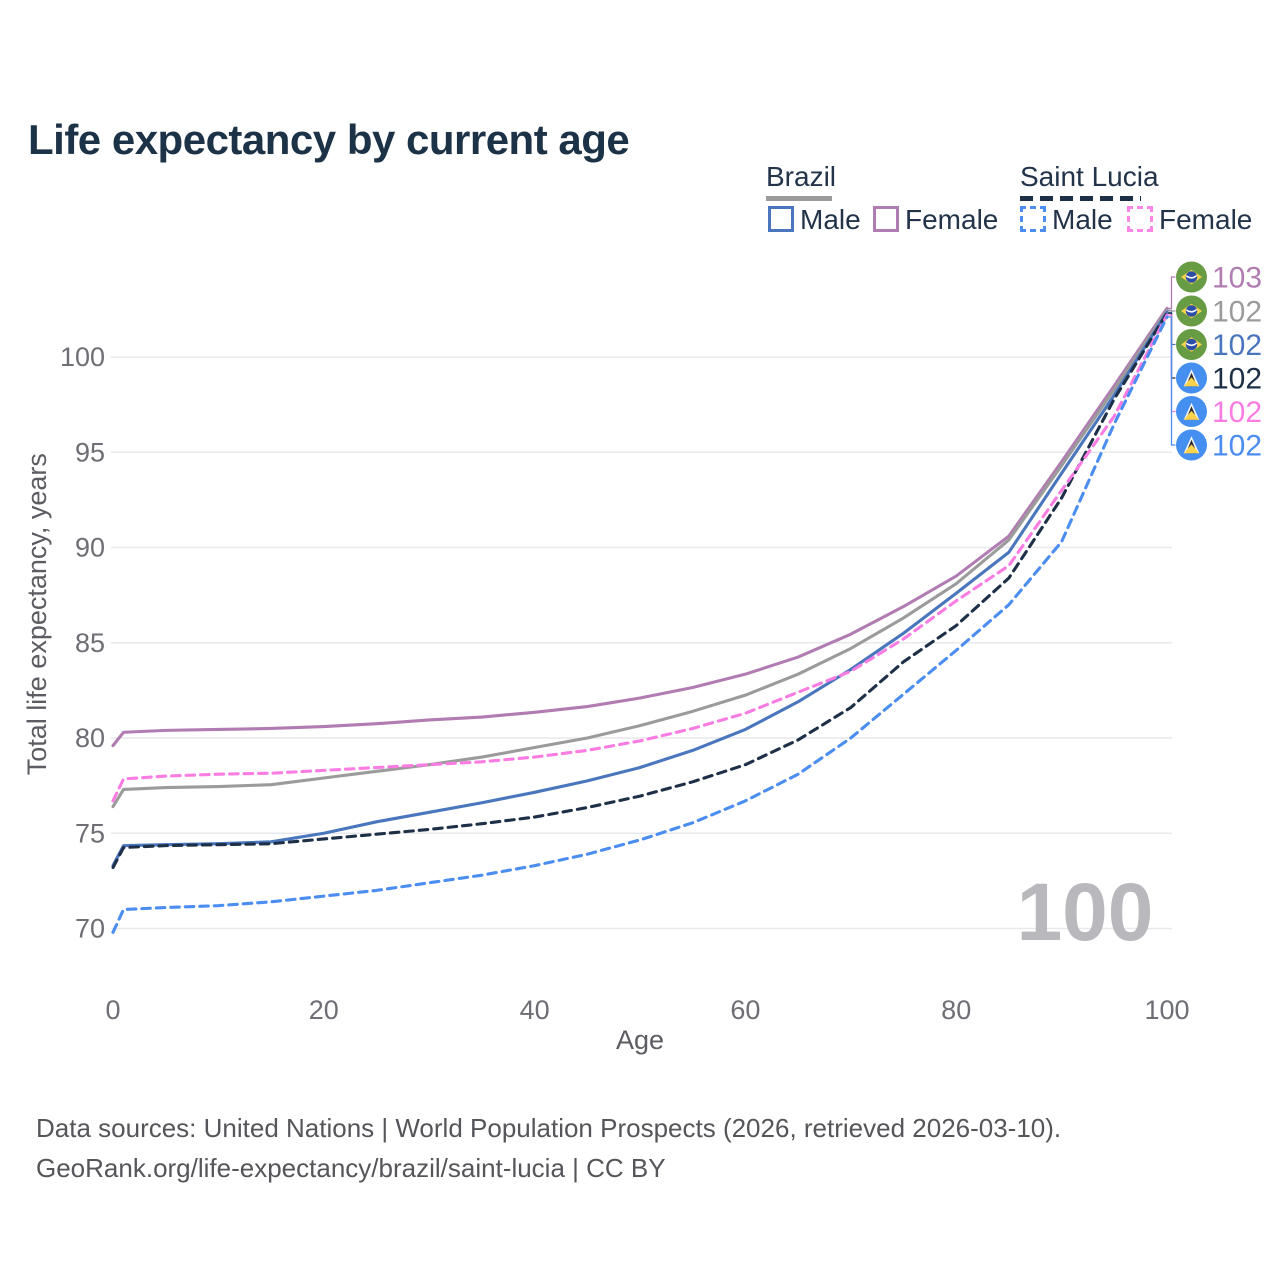 Image resolution: width=1280 pixels, height=1280 pixels. Describe the element at coordinates (799, 198) in the screenshot. I see `legend-underline-brazil` at that location.